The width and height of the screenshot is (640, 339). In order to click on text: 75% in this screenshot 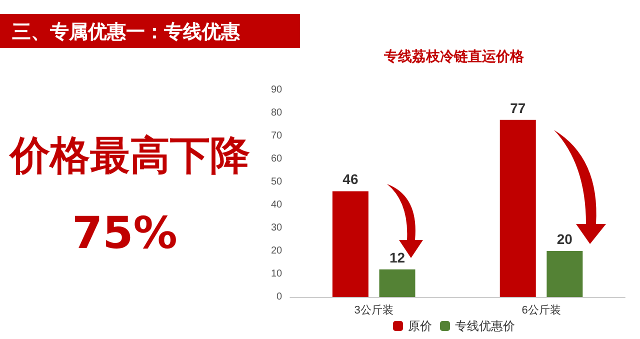, I will do `click(125, 233)`.